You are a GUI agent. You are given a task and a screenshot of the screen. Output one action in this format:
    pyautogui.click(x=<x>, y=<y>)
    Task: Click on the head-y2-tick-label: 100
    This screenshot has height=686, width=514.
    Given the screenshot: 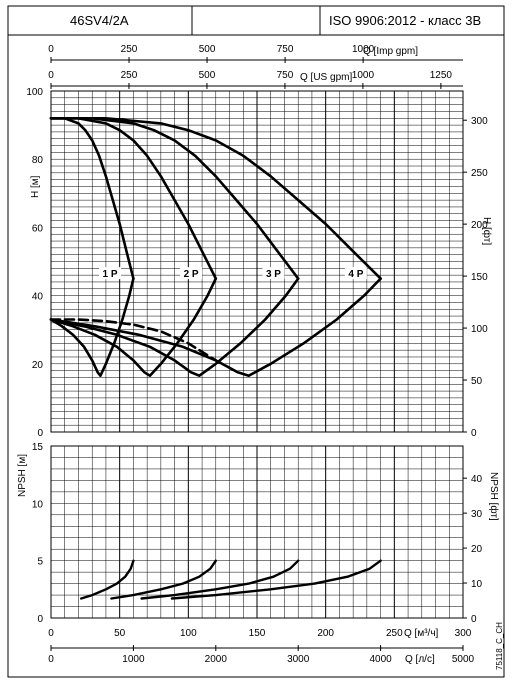 What is the action you would take?
    pyautogui.click(x=479, y=329)
    